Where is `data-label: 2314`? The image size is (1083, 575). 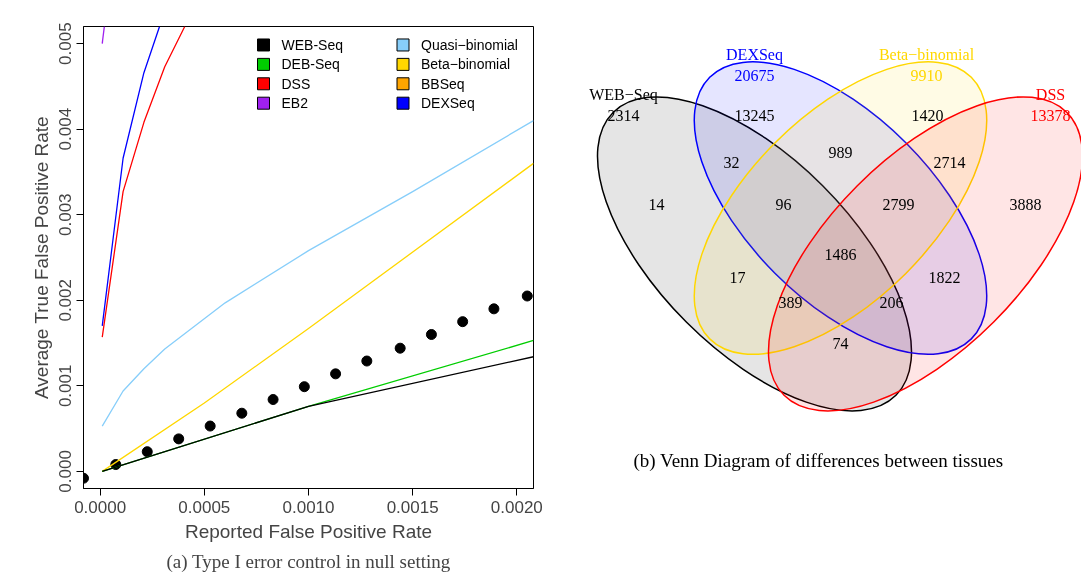
data-label: 2314 is located at coordinates (623, 116).